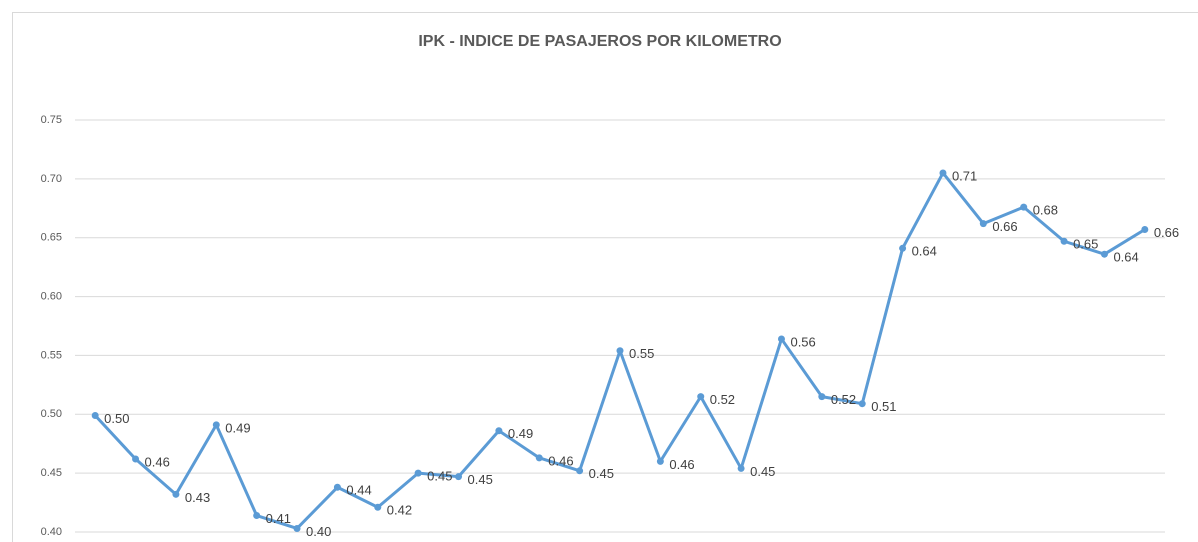  Describe the element at coordinates (358, 490) in the screenshot. I see `data-label: 0.44` at that location.